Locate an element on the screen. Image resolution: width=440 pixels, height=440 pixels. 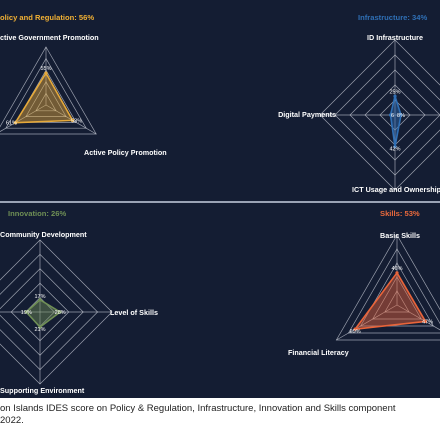
chart-1-value-label: 61% is located at coordinates (11, 124).